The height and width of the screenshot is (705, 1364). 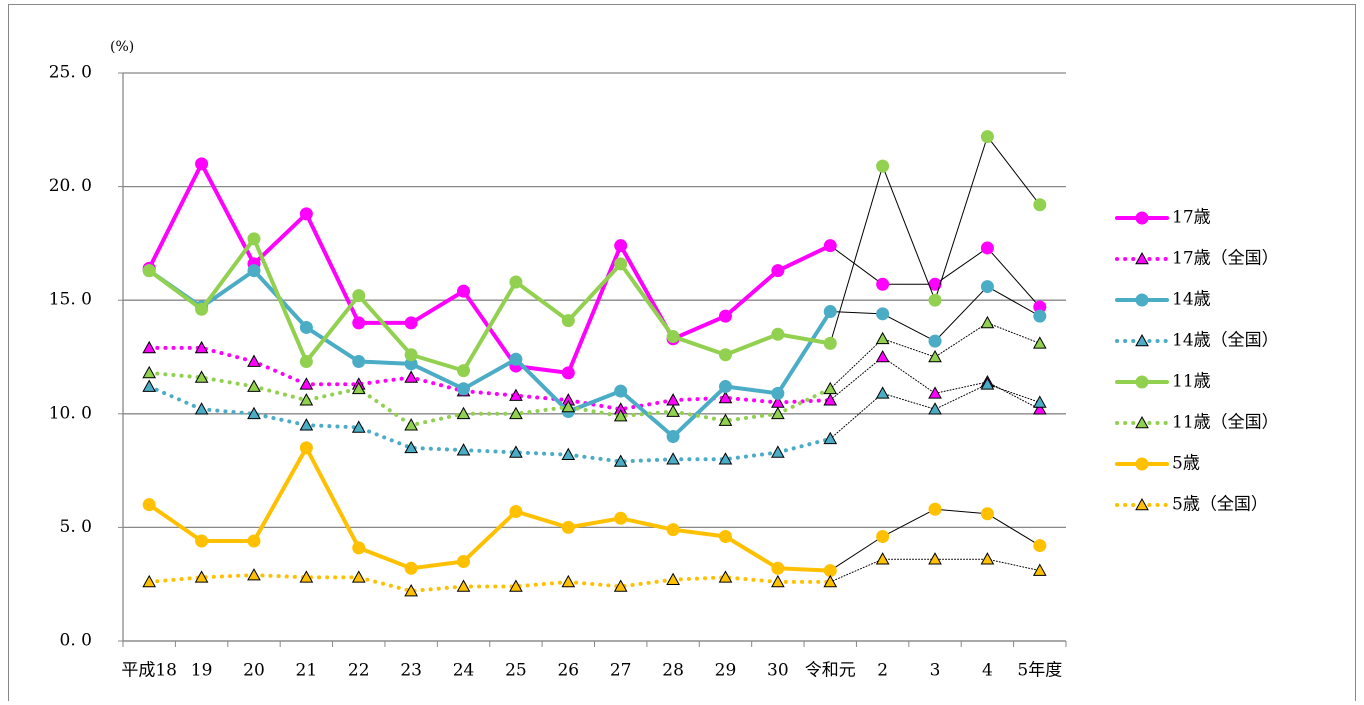 What do you see at coordinates (1191, 218) in the screenshot?
I see `legend-label: 17歳` at bounding box center [1191, 218].